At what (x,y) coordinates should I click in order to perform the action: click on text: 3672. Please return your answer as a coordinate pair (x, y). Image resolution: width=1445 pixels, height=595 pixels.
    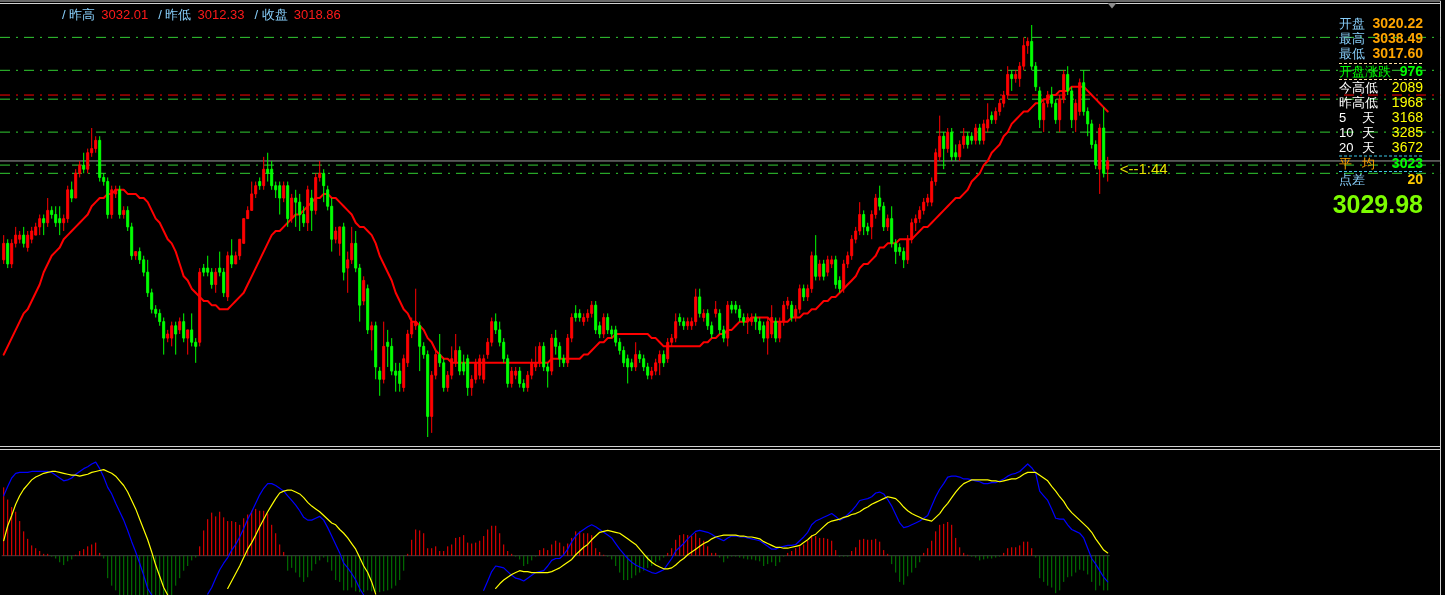
    Looking at the image, I should click on (1407, 147).